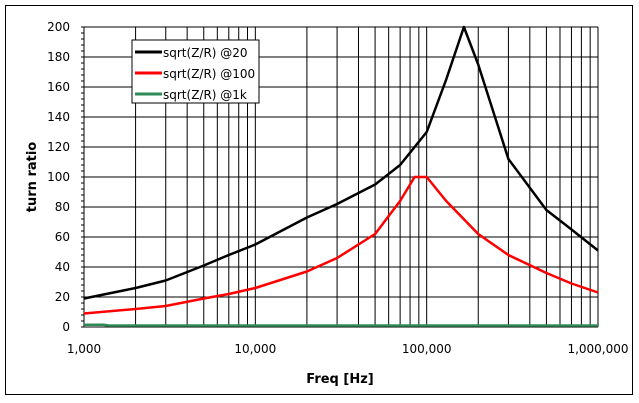  Describe the element at coordinates (209, 74) in the screenshot. I see `legend-label: sqrt(Z/R) @100` at that location.